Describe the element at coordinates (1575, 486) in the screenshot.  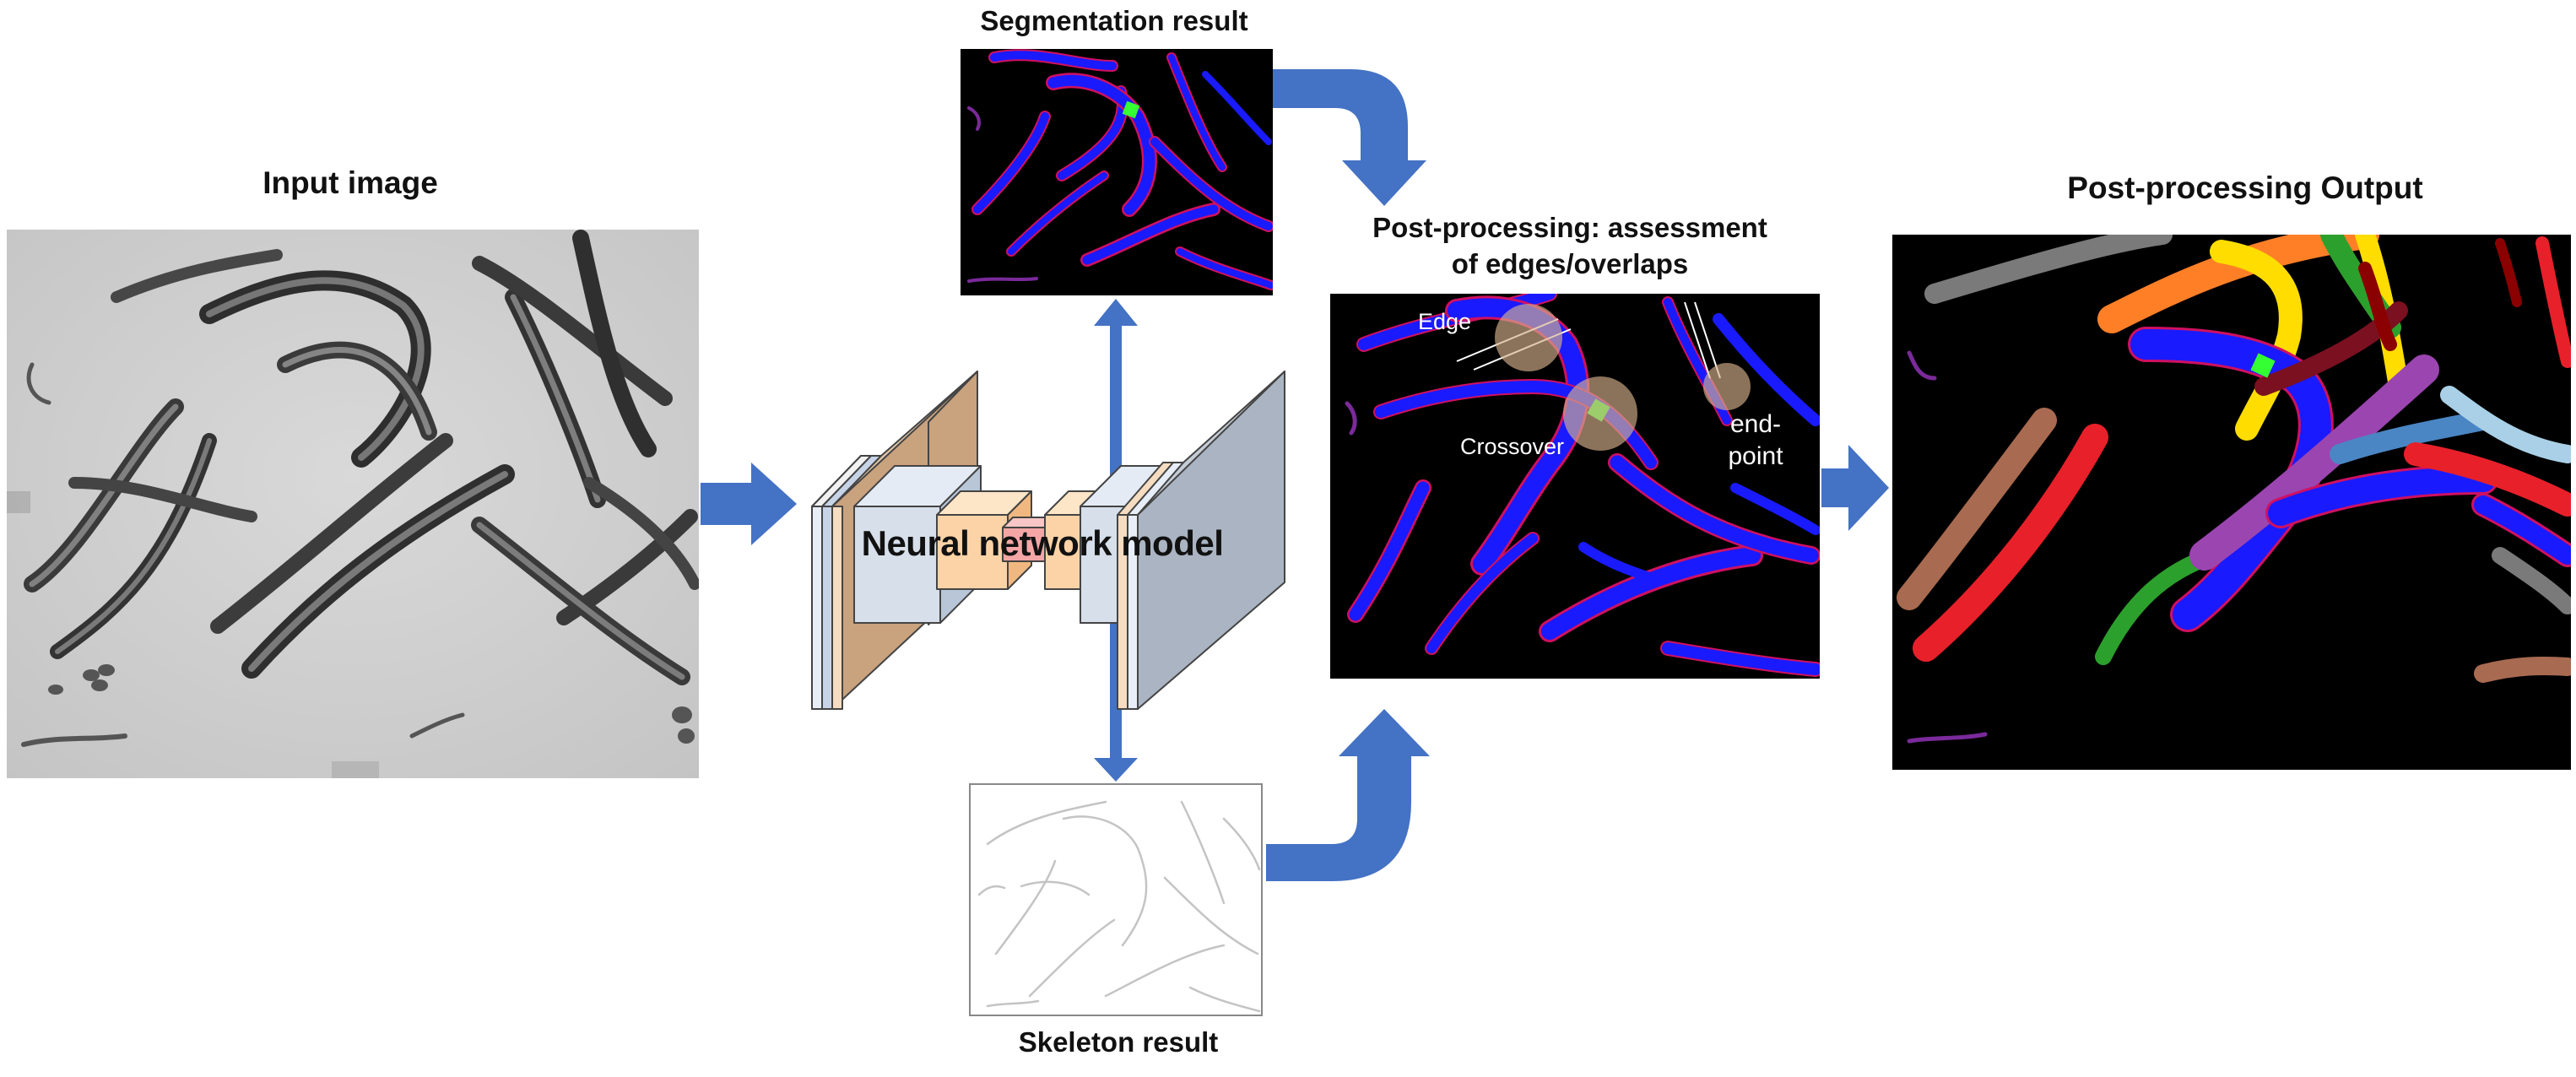
I see `postprocessing-image` at that location.